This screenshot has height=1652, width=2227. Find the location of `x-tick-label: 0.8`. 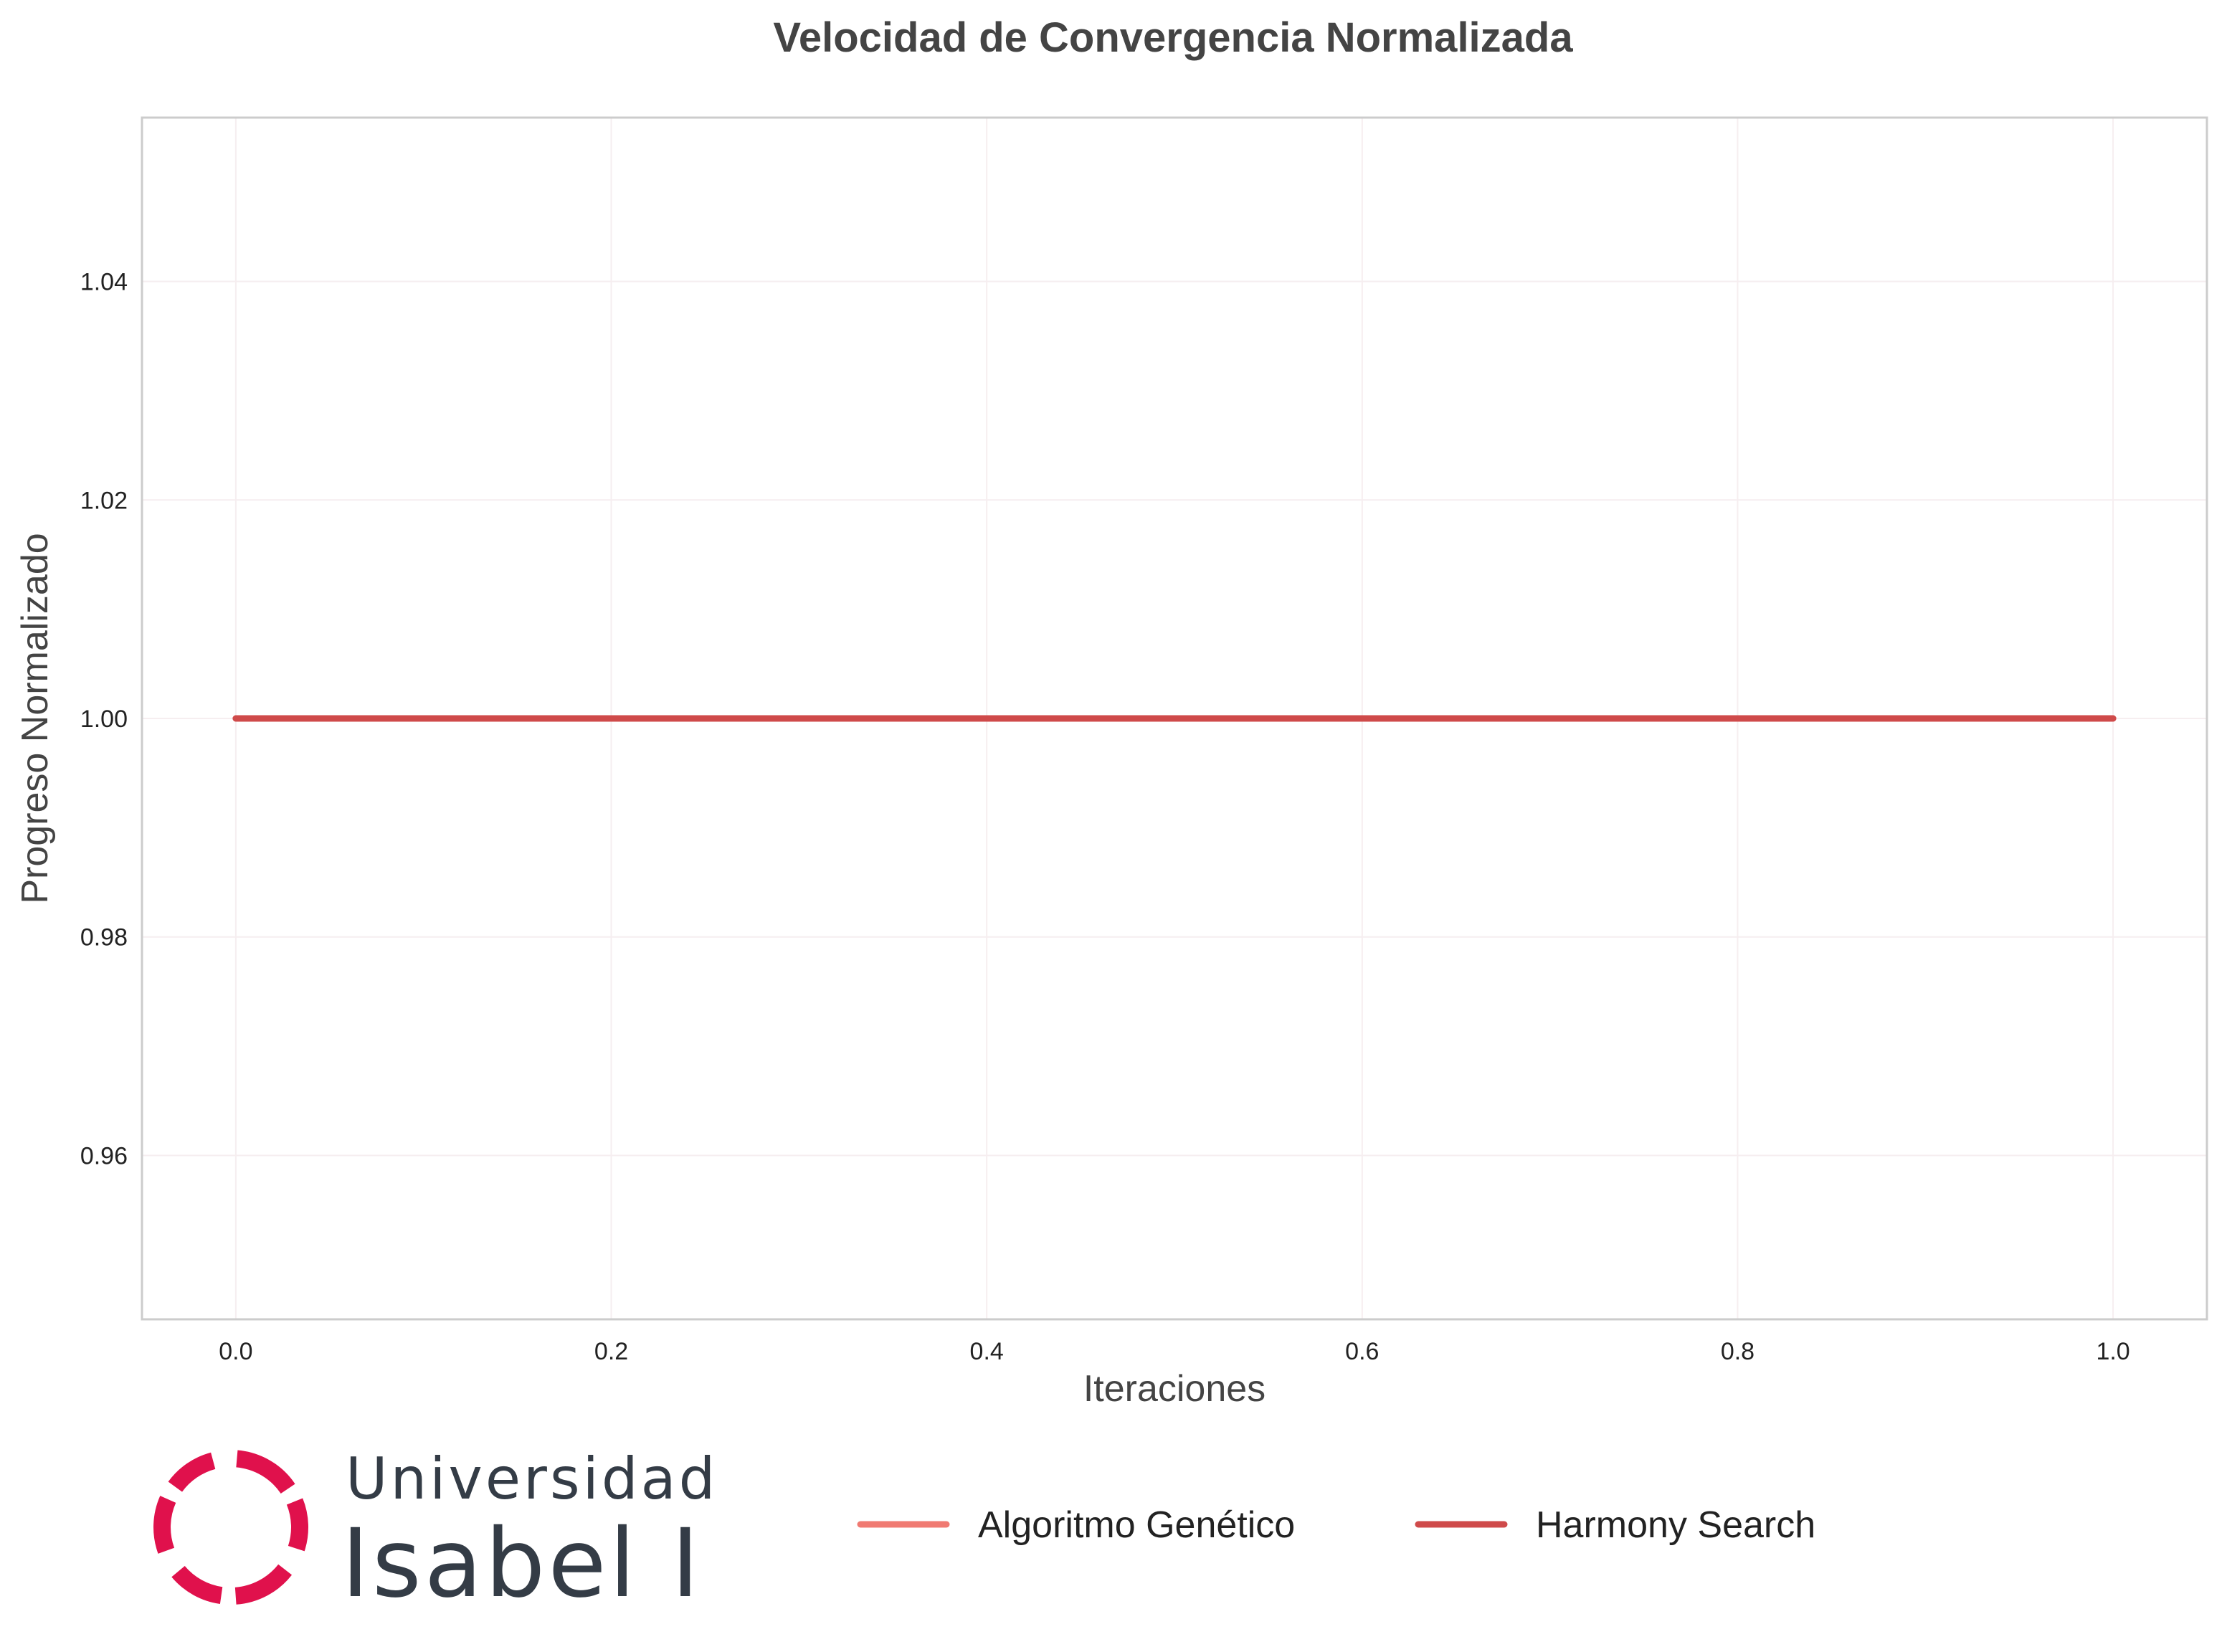

x-tick-label: 0.8 is located at coordinates (1737, 1351).